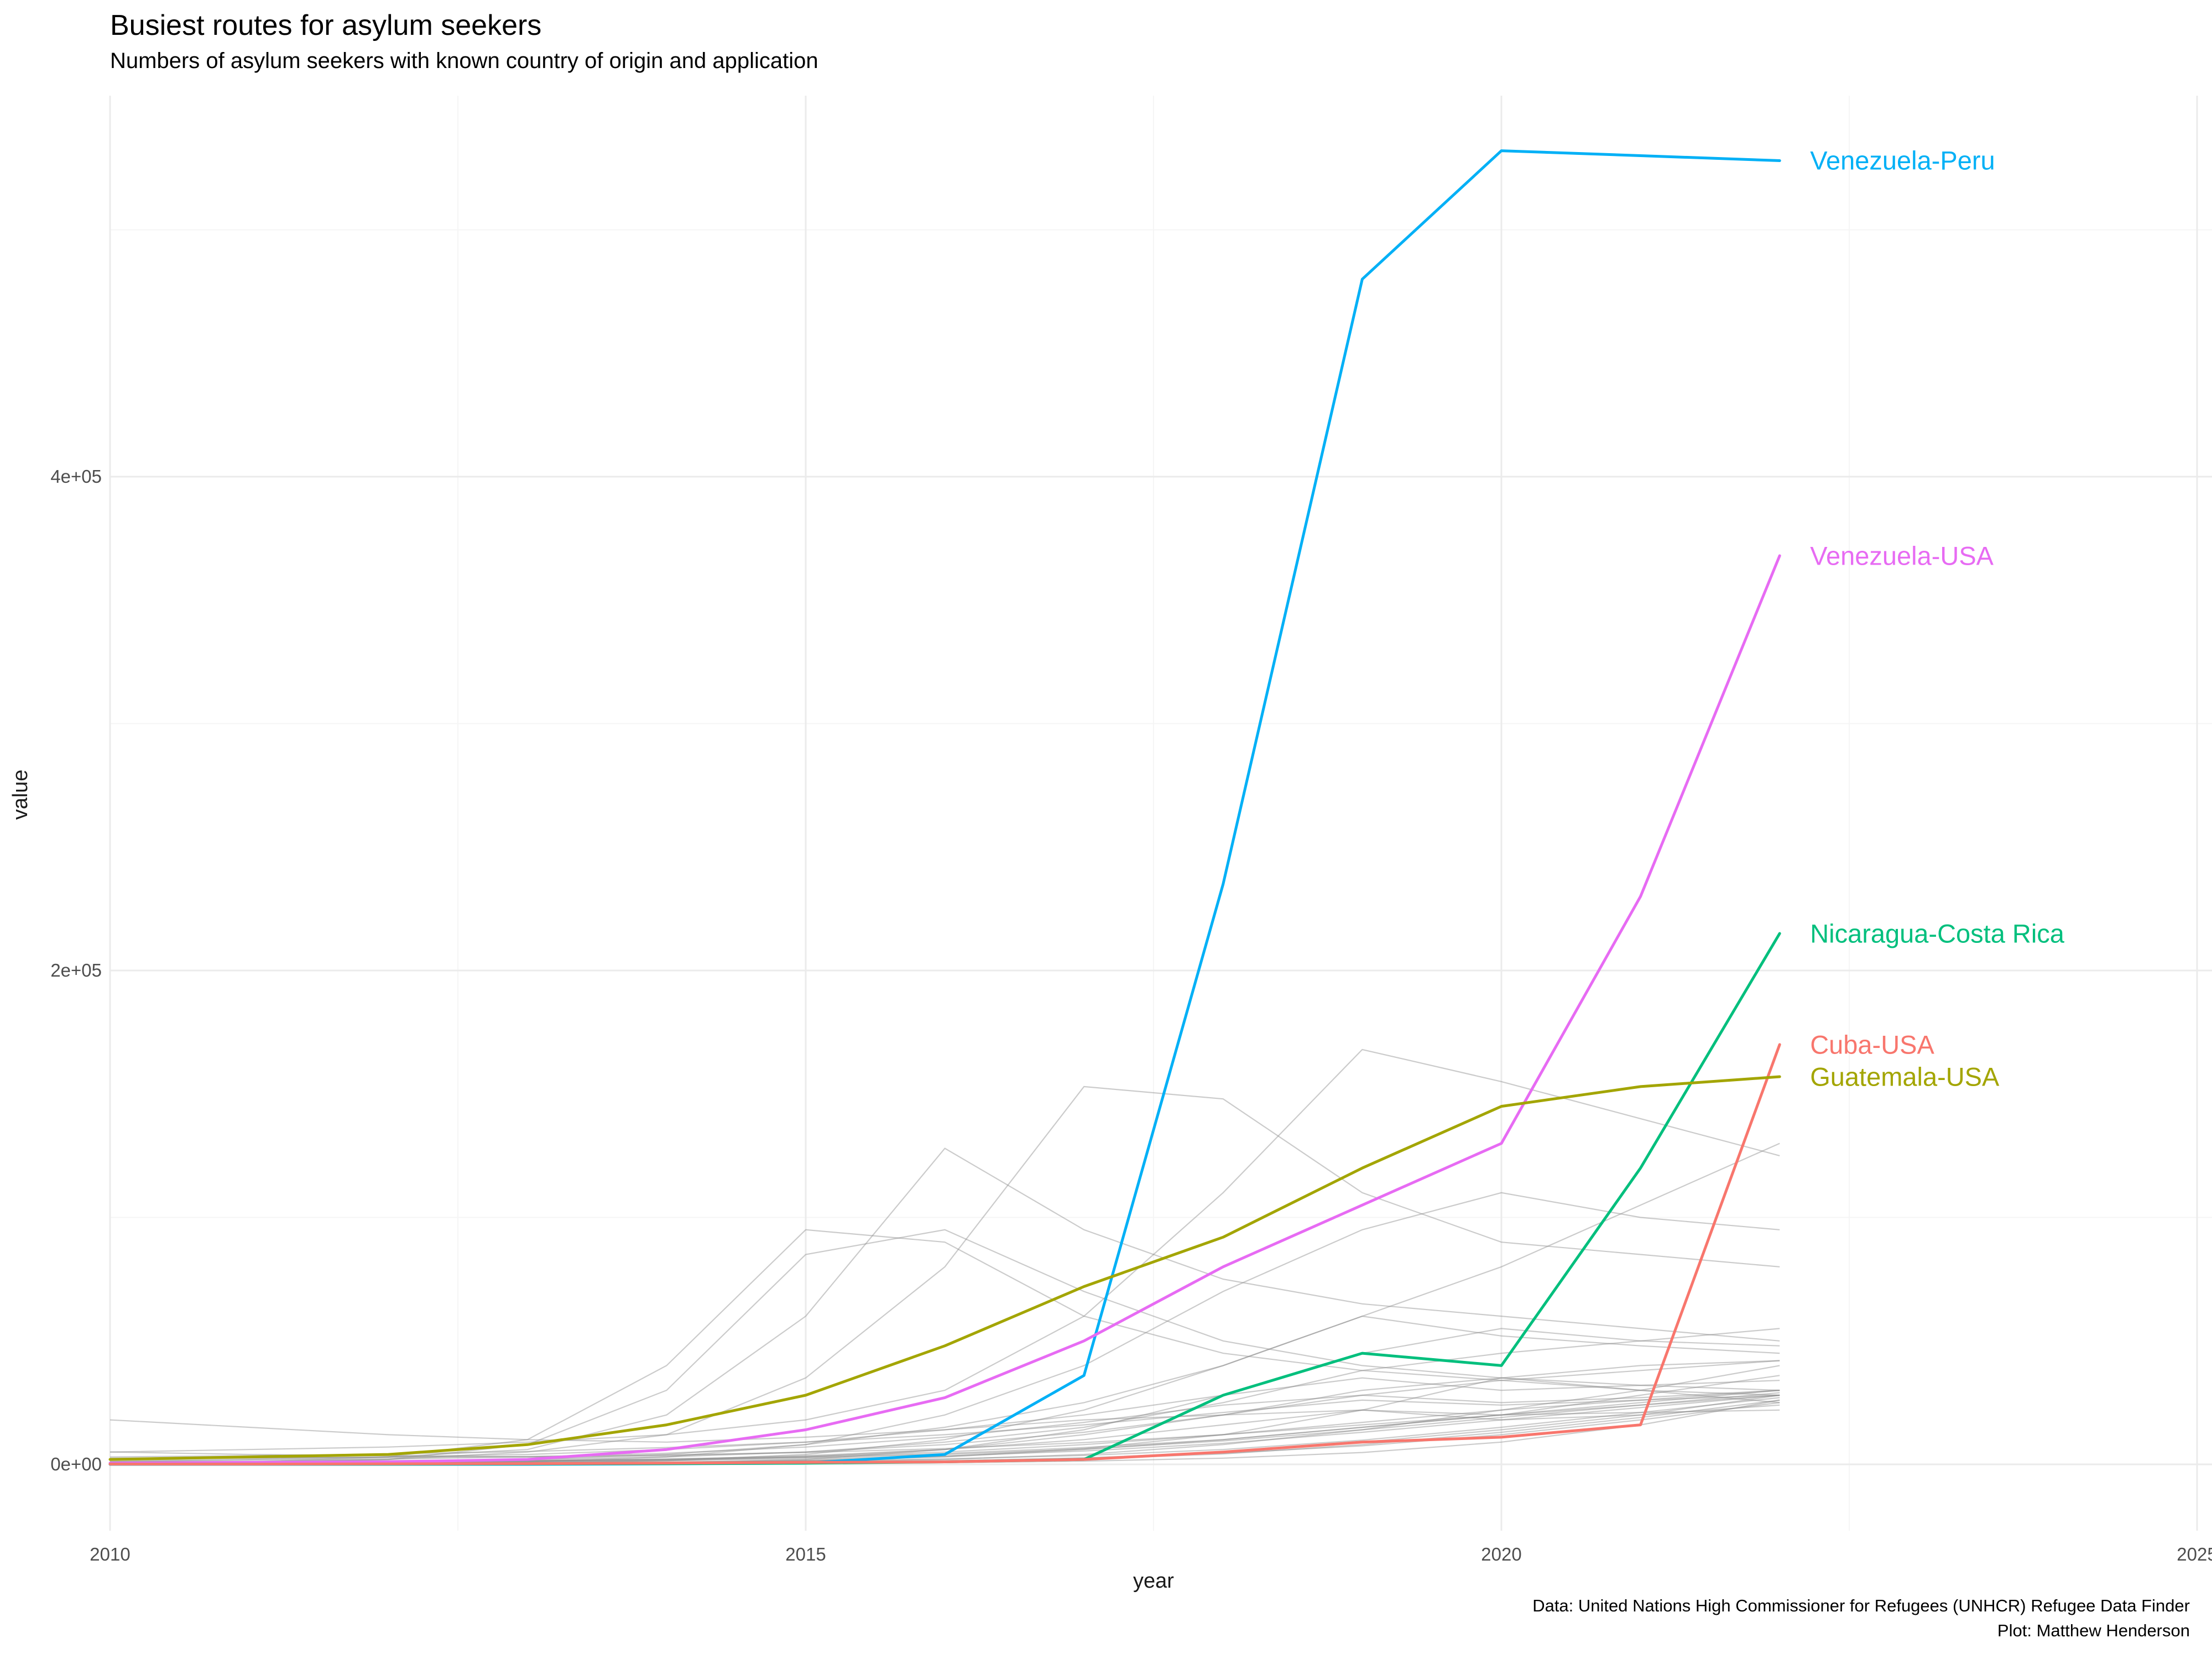 This screenshot has height=1659, width=2212. I want to click on y-axis-title: value, so click(20, 795).